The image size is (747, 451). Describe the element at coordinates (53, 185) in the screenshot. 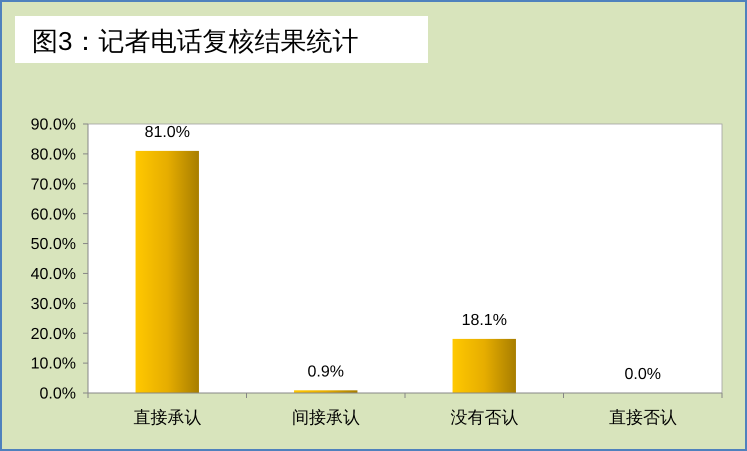

I see `y-tick-label: 70.0%` at that location.